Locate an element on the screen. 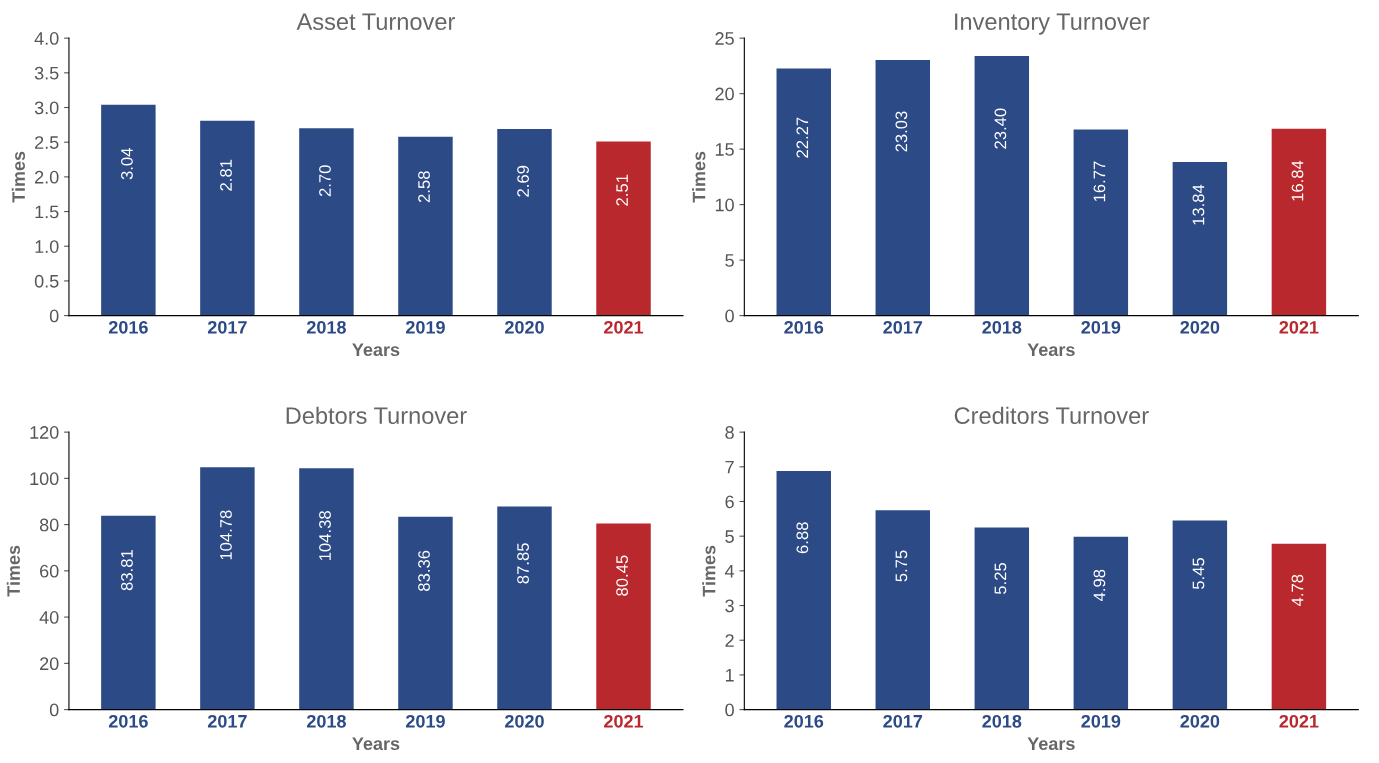  y-tick-label: 4.0 is located at coordinates (46, 38).